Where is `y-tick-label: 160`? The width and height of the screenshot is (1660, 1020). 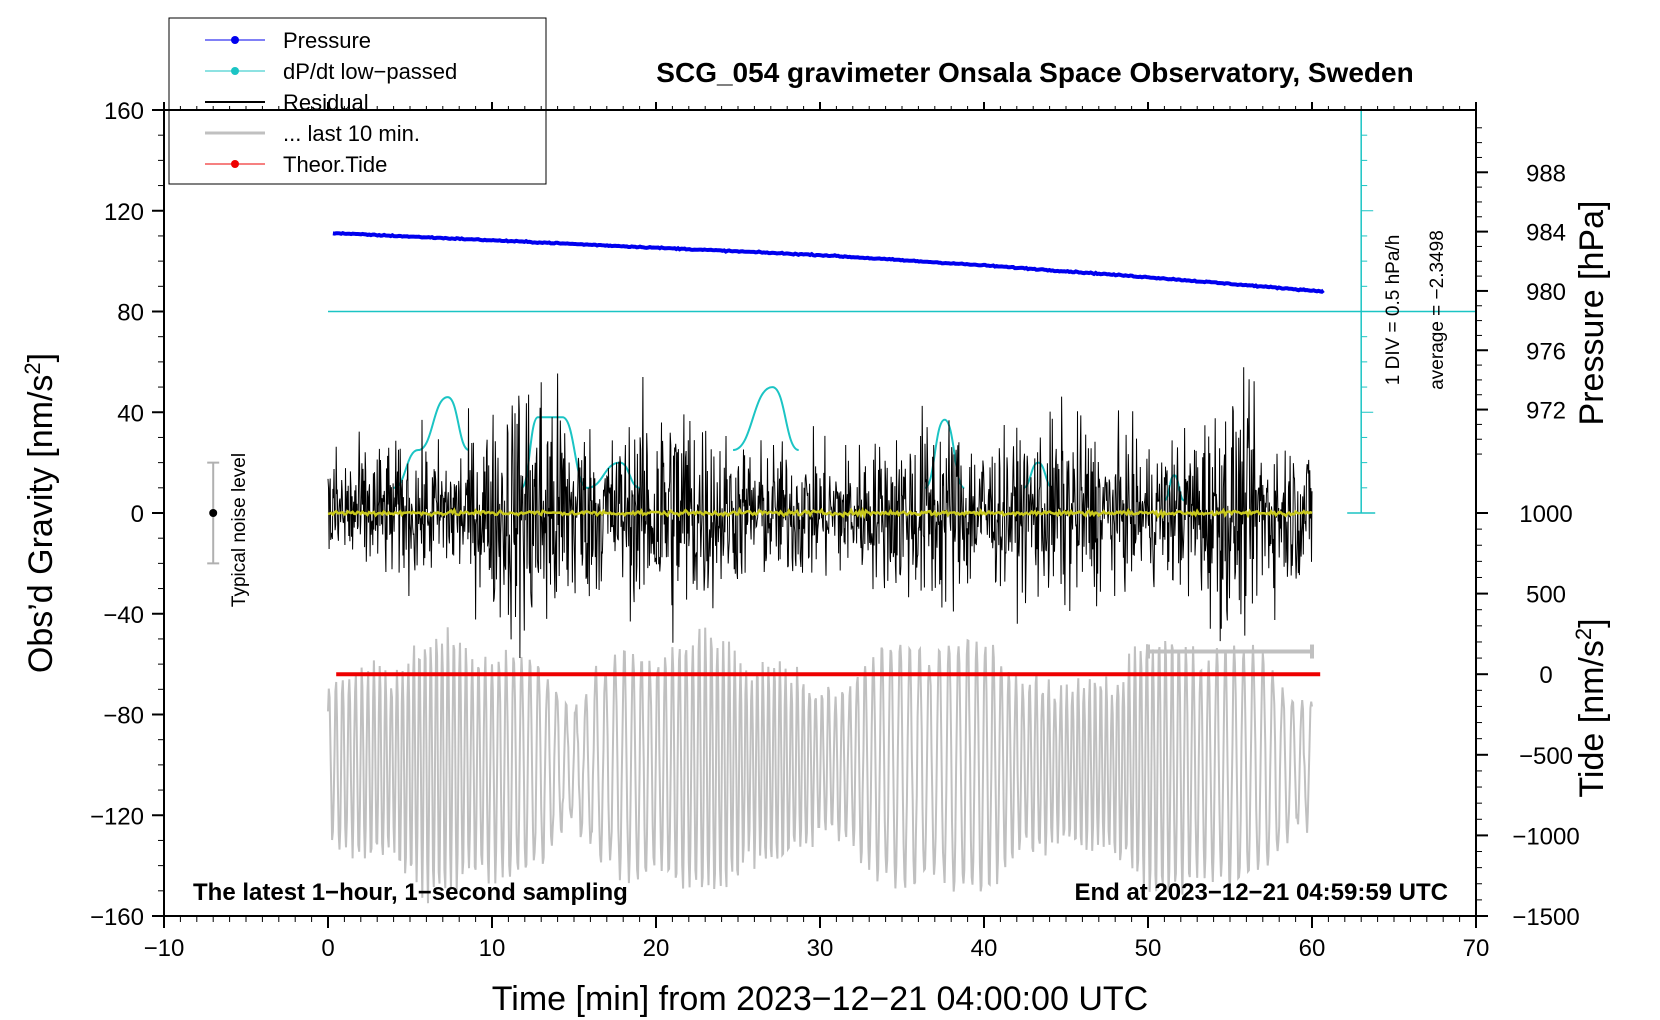 y-tick-label: 160 is located at coordinates (124, 111).